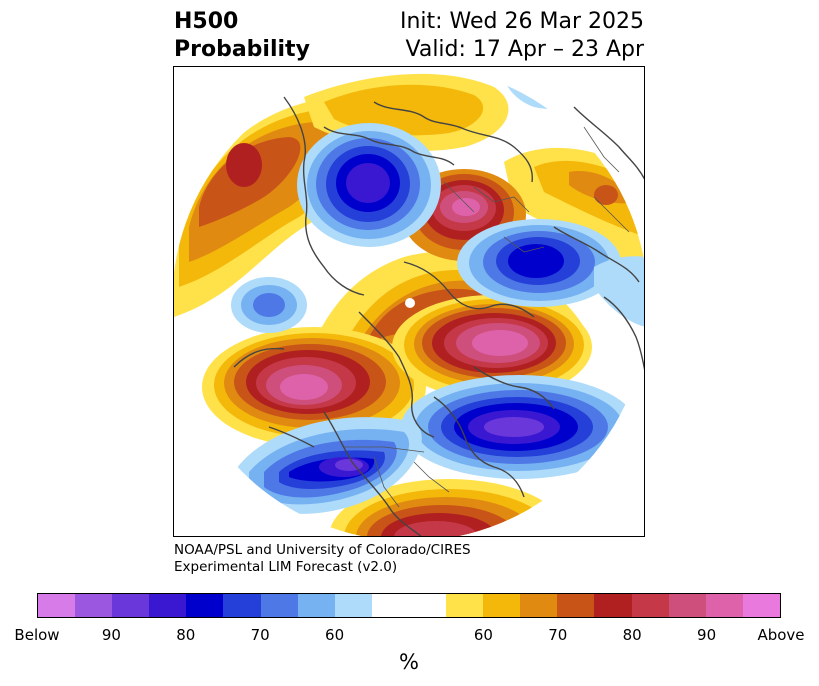  Describe the element at coordinates (286, 567) in the screenshot. I see `credit-line-2: Experimental LIM Forecast (v2.0)` at that location.